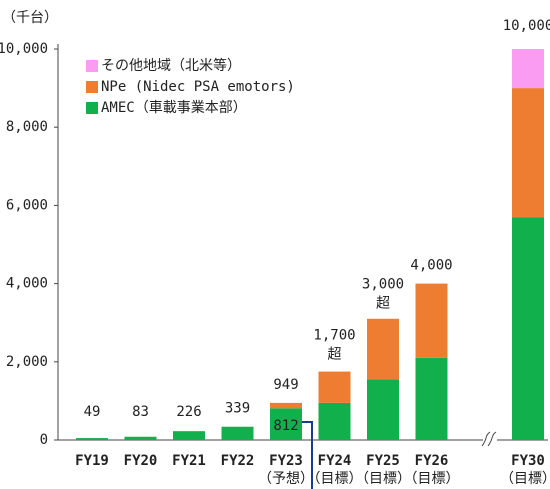 Image resolution: width=550 pixels, height=489 pixels. Describe the element at coordinates (44, 440) in the screenshot. I see `y-tick-label: 0` at that location.